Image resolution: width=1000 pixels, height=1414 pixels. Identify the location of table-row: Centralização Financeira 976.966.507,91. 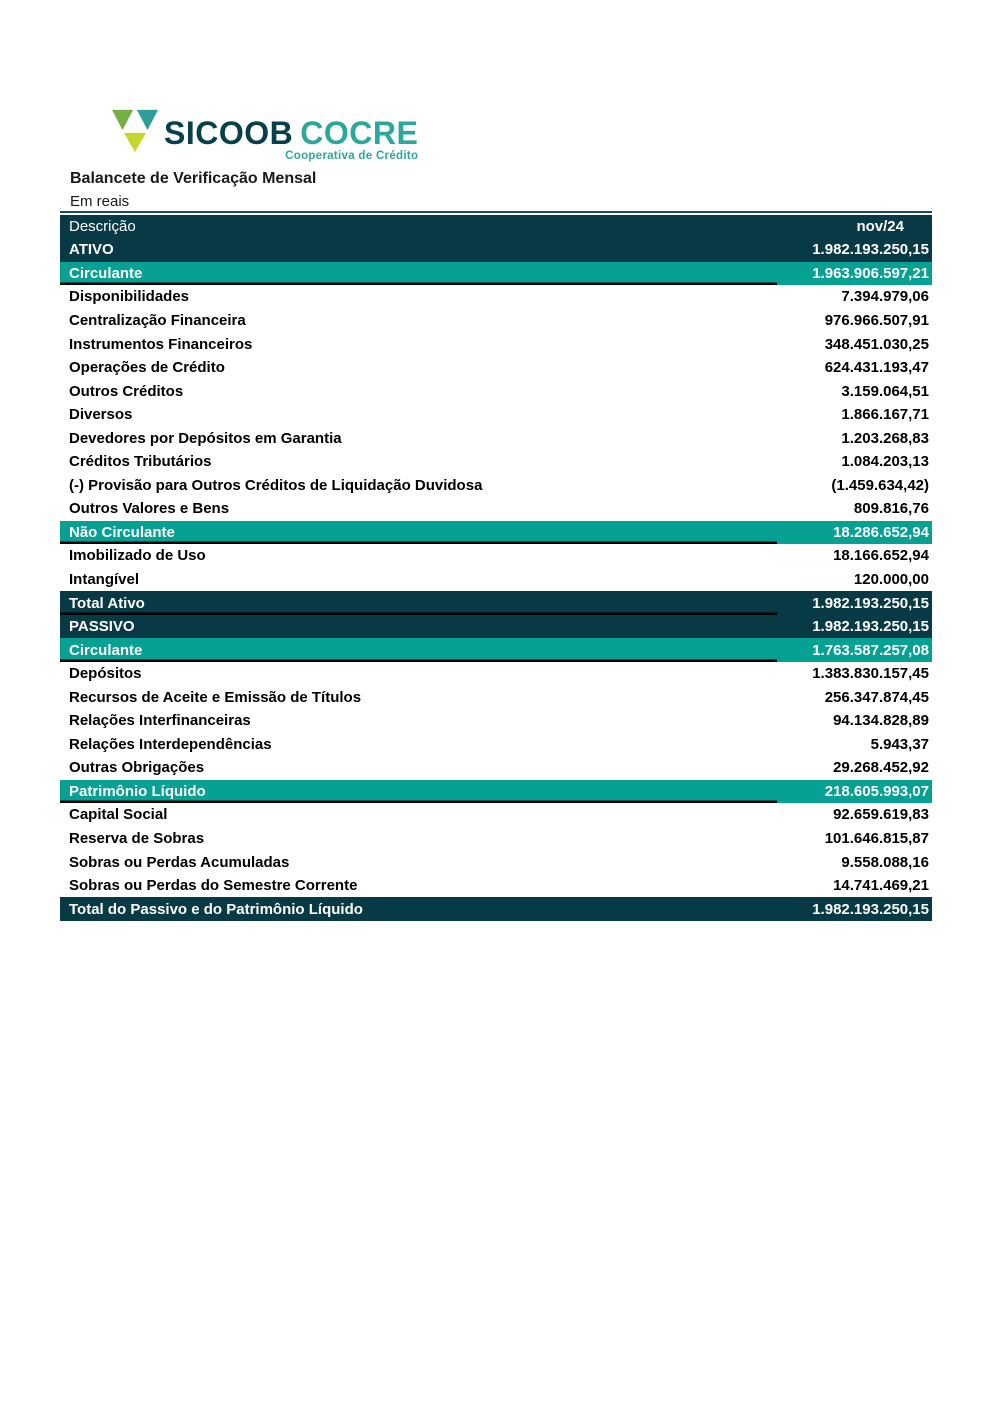
(496, 320).